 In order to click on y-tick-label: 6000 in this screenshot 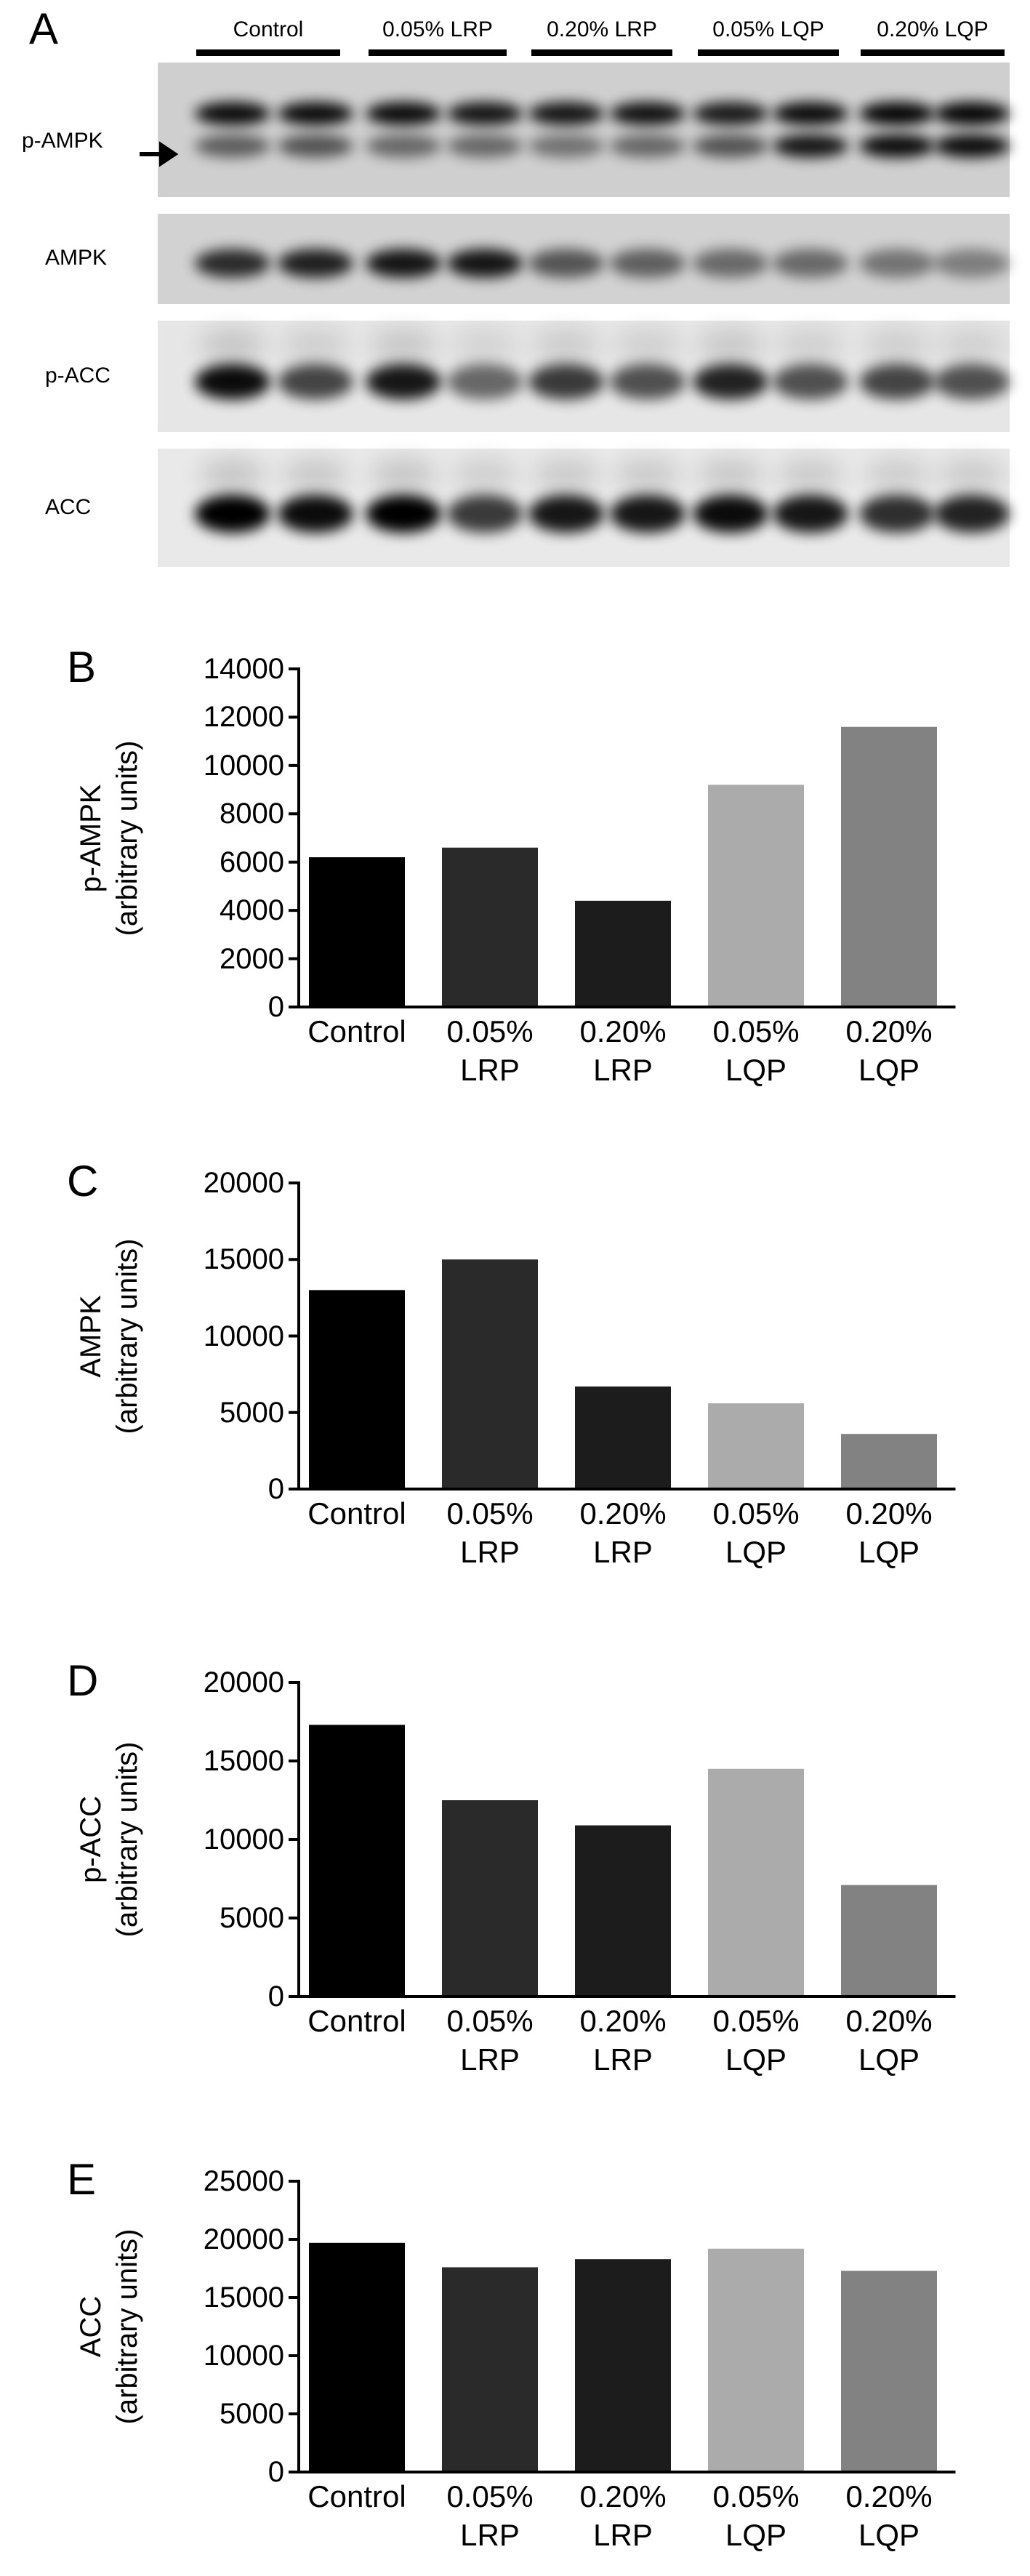, I will do `click(252, 862)`.